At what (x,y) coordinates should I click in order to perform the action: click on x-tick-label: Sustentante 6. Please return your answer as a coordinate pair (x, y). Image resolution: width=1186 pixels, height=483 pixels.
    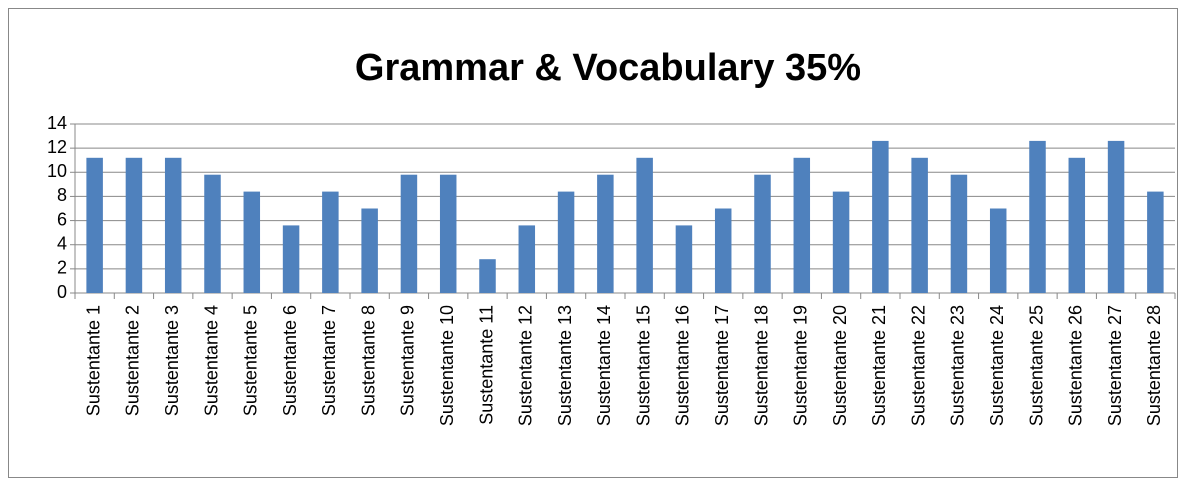
    Looking at the image, I should click on (290, 360).